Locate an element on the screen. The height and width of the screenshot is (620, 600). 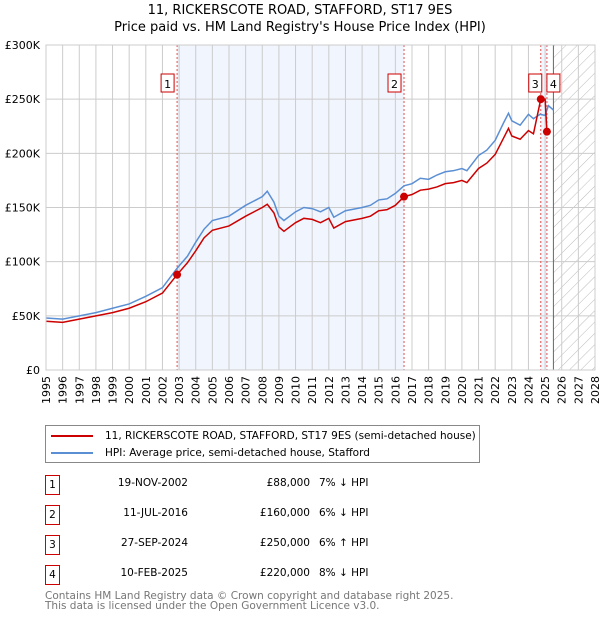
x-tick-label: 1996 is located at coordinates (63, 390).